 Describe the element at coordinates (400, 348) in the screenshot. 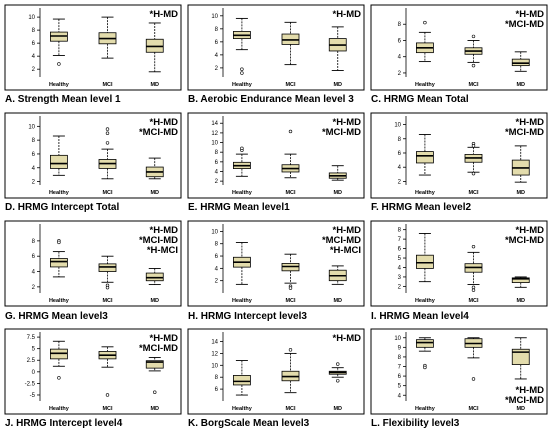

I see `y-tick-label: 9` at that location.